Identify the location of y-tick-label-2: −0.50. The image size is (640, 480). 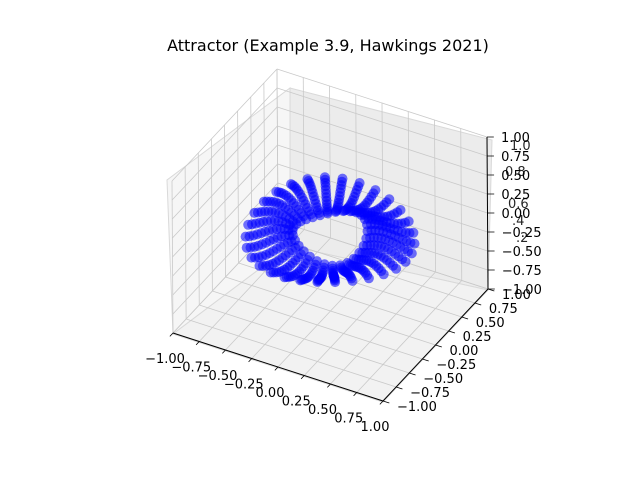
(443, 379).